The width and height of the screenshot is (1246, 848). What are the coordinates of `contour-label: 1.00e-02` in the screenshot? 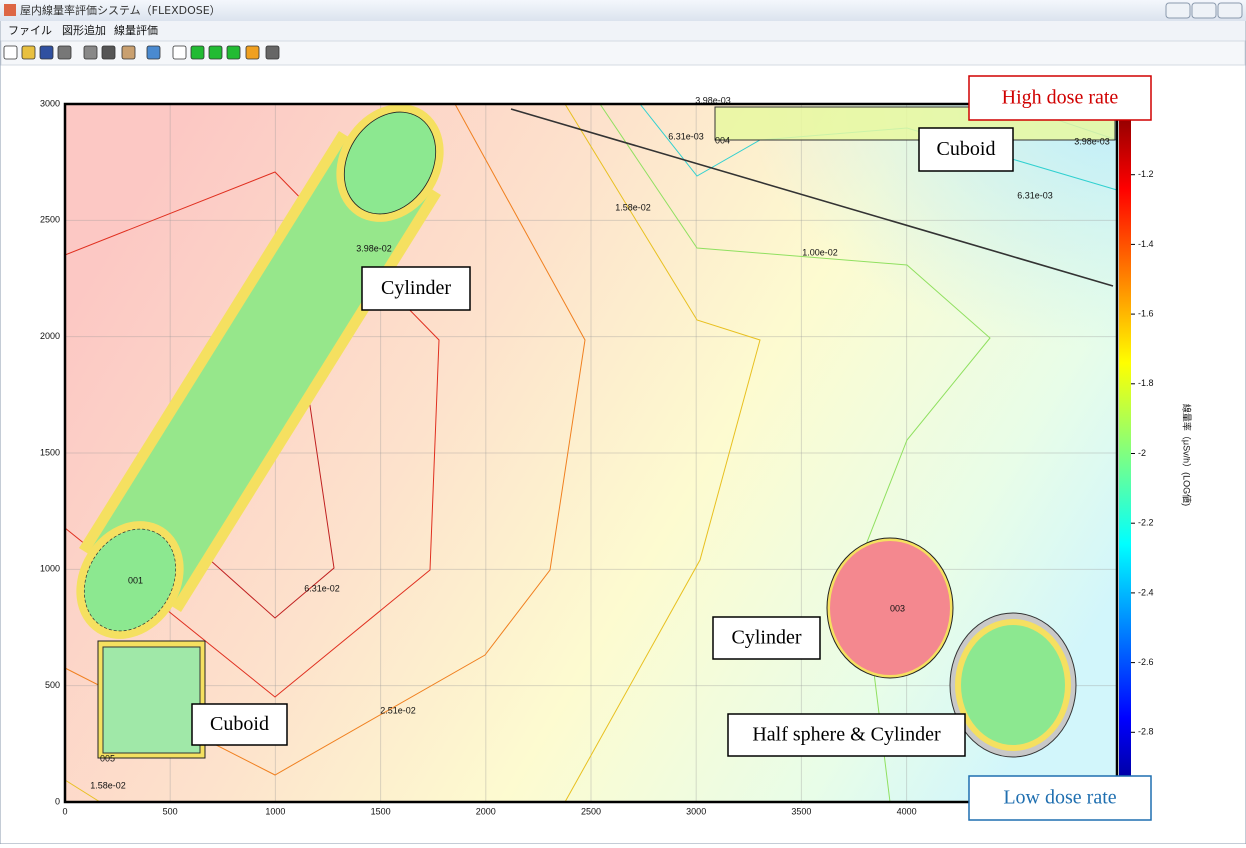 It's located at (820, 252).